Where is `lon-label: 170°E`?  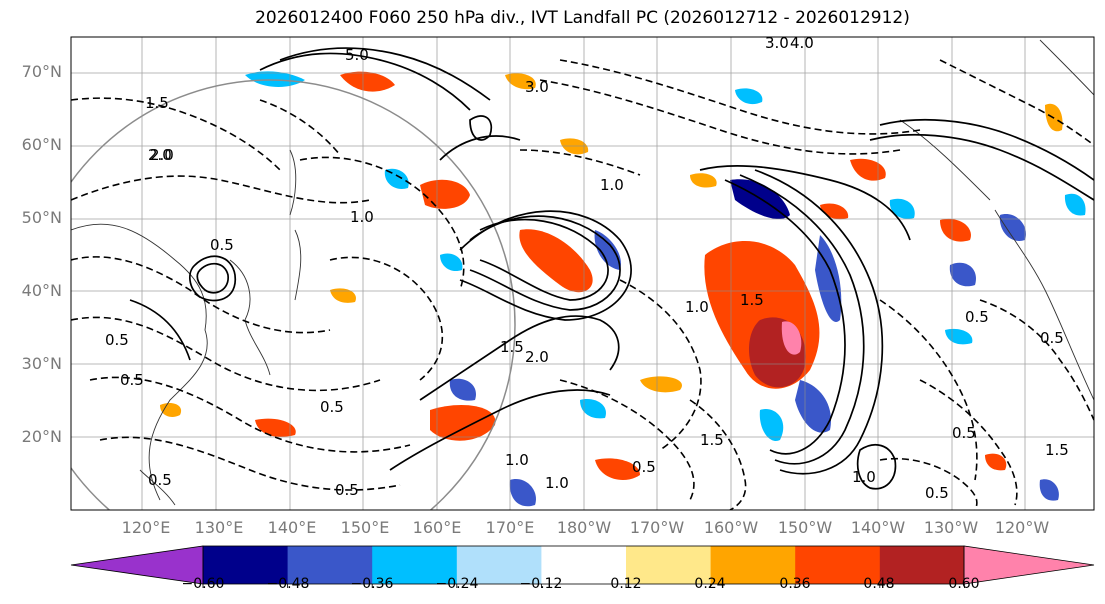
lon-label: 170°E is located at coordinates (510, 527).